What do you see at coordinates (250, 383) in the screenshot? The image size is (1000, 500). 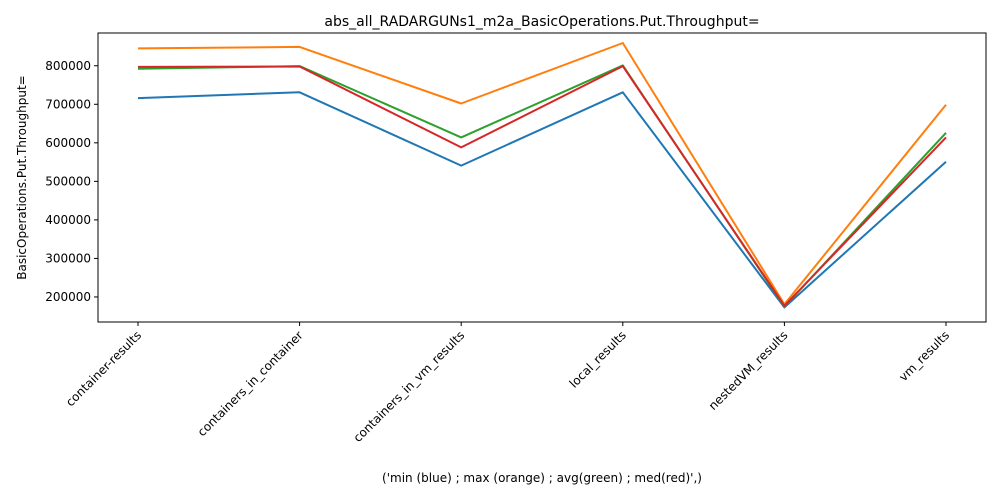 I see `x-tick-label: containers_in_container` at bounding box center [250, 383].